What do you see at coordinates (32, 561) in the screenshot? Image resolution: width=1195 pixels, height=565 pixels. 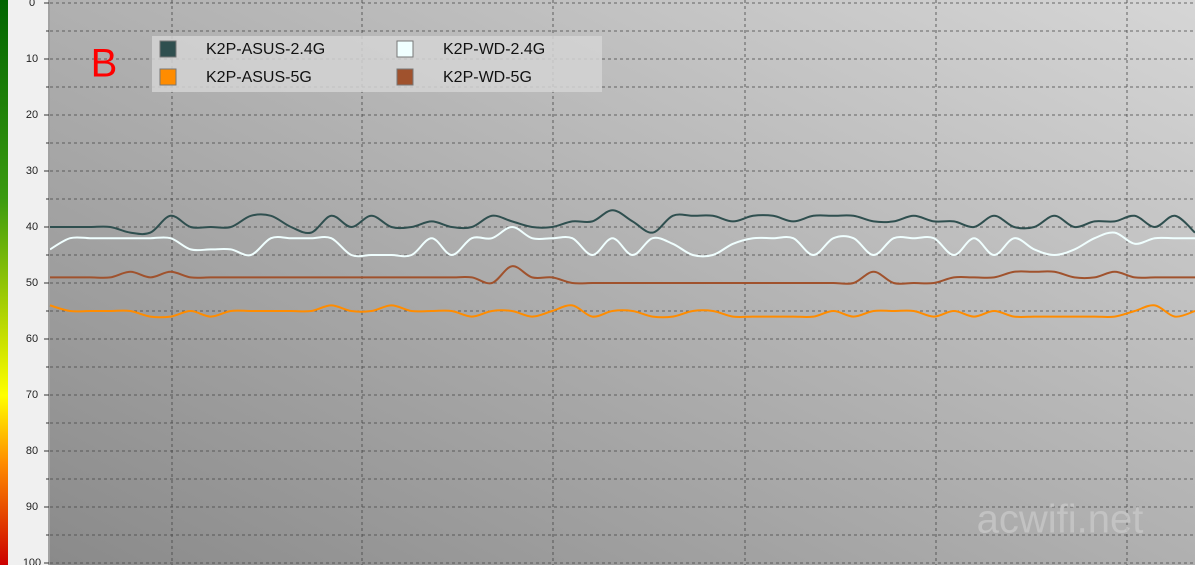 I see `y-tick-label: 100` at bounding box center [32, 561].